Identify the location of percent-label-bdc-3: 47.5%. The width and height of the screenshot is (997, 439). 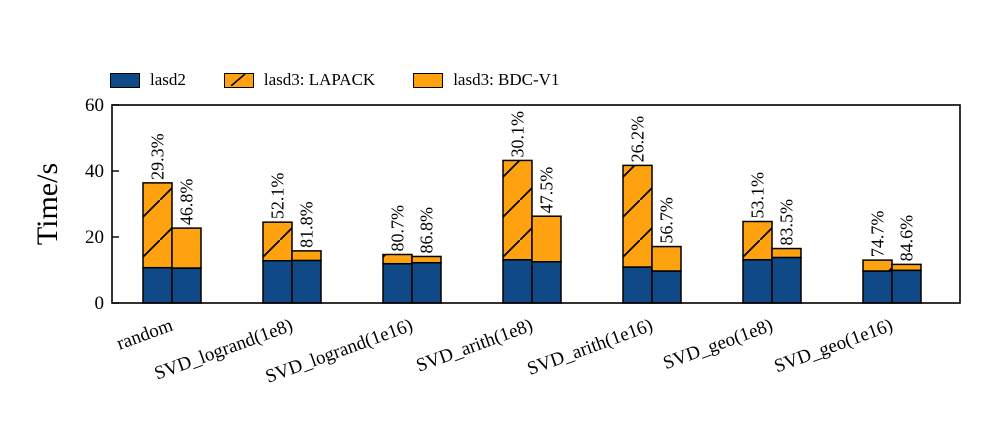
(547, 190).